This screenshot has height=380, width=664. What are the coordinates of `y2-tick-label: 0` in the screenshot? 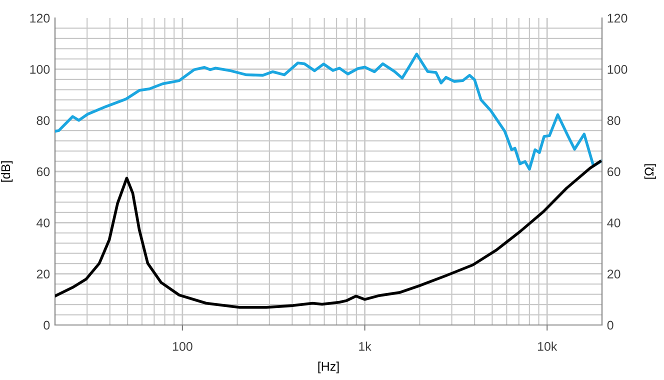 It's located at (610, 325).